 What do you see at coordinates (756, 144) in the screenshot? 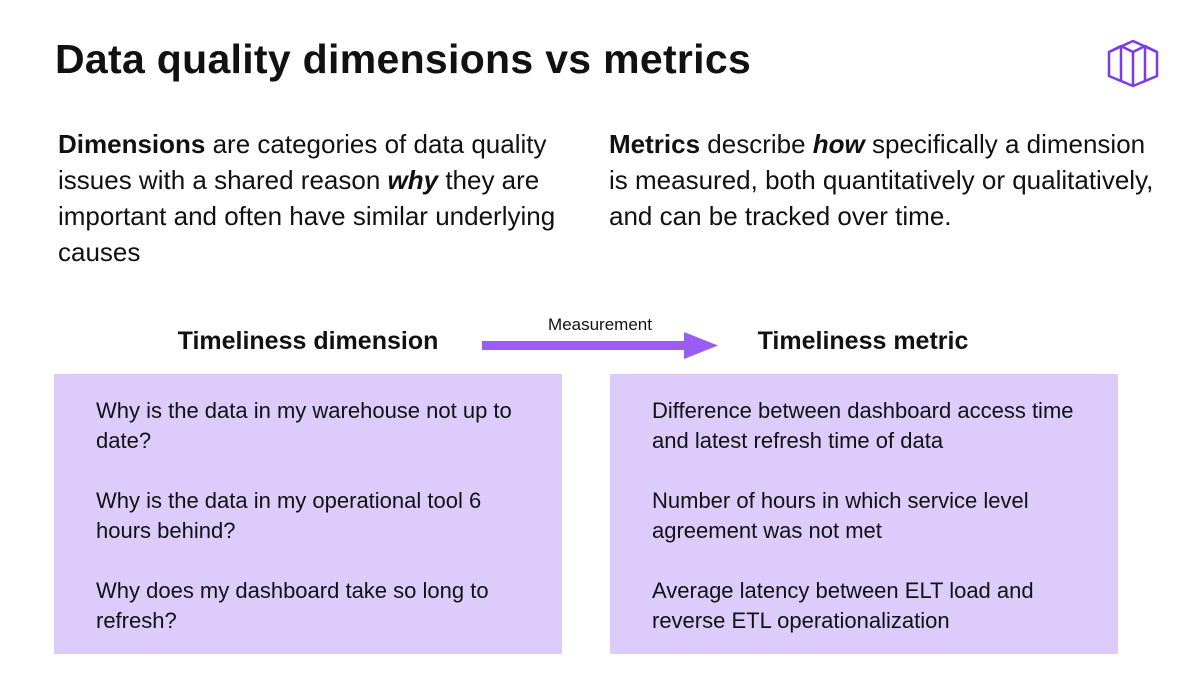
I see `text: describe` at bounding box center [756, 144].